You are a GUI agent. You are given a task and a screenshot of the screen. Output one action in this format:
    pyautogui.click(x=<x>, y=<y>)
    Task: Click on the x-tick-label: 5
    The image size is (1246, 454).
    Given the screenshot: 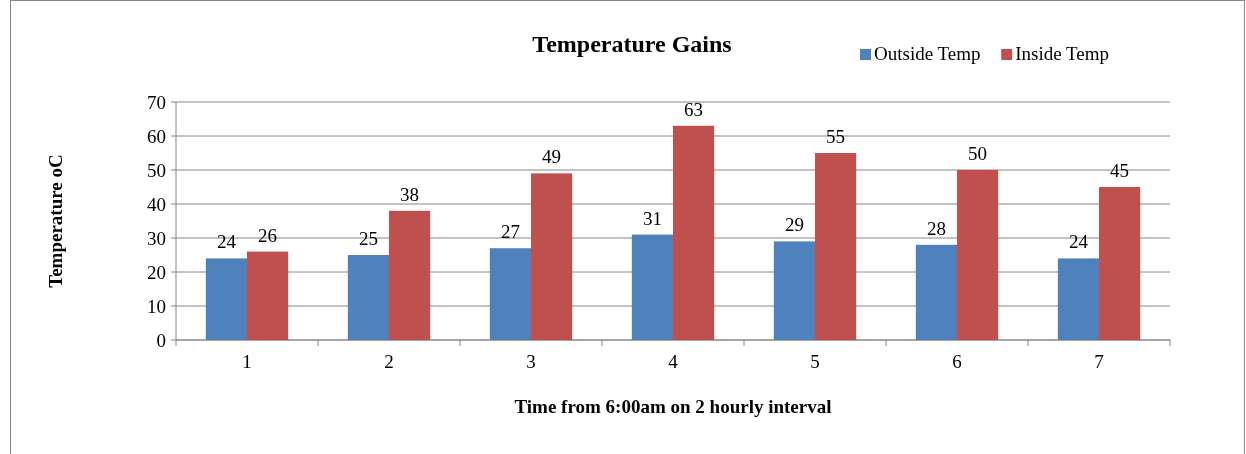 What is the action you would take?
    pyautogui.click(x=815, y=361)
    